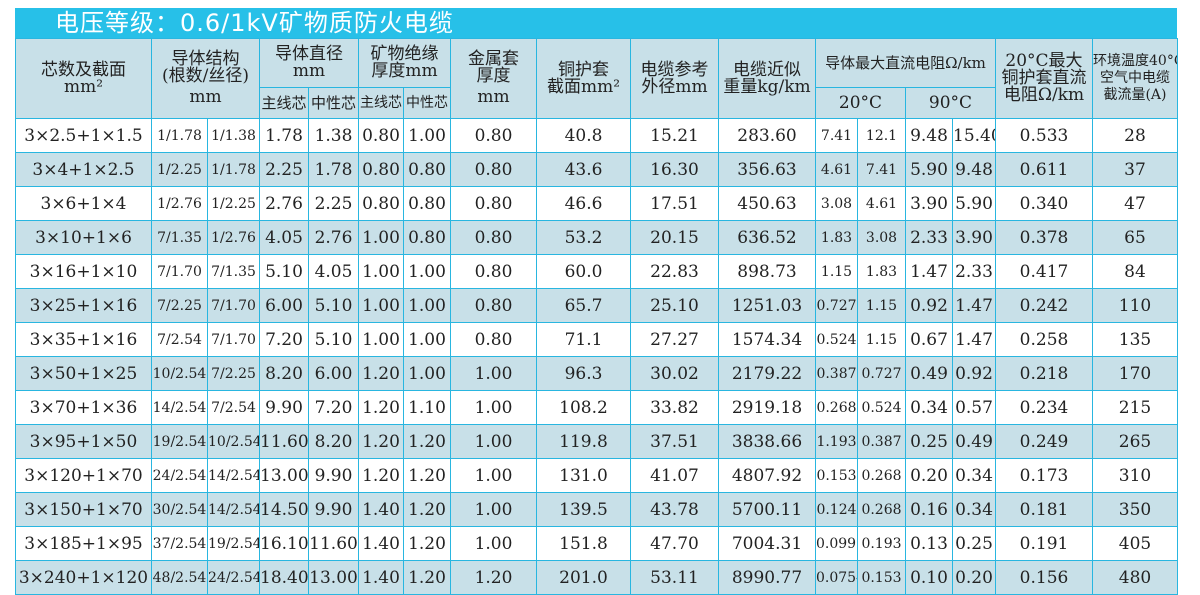 Image resolution: width=1200 pixels, height=595 pixels. Describe the element at coordinates (1044, 78) in the screenshot. I see `header-sheath-resistance: 20°C最大 铜护套直流 电阻Ω/km` at that location.